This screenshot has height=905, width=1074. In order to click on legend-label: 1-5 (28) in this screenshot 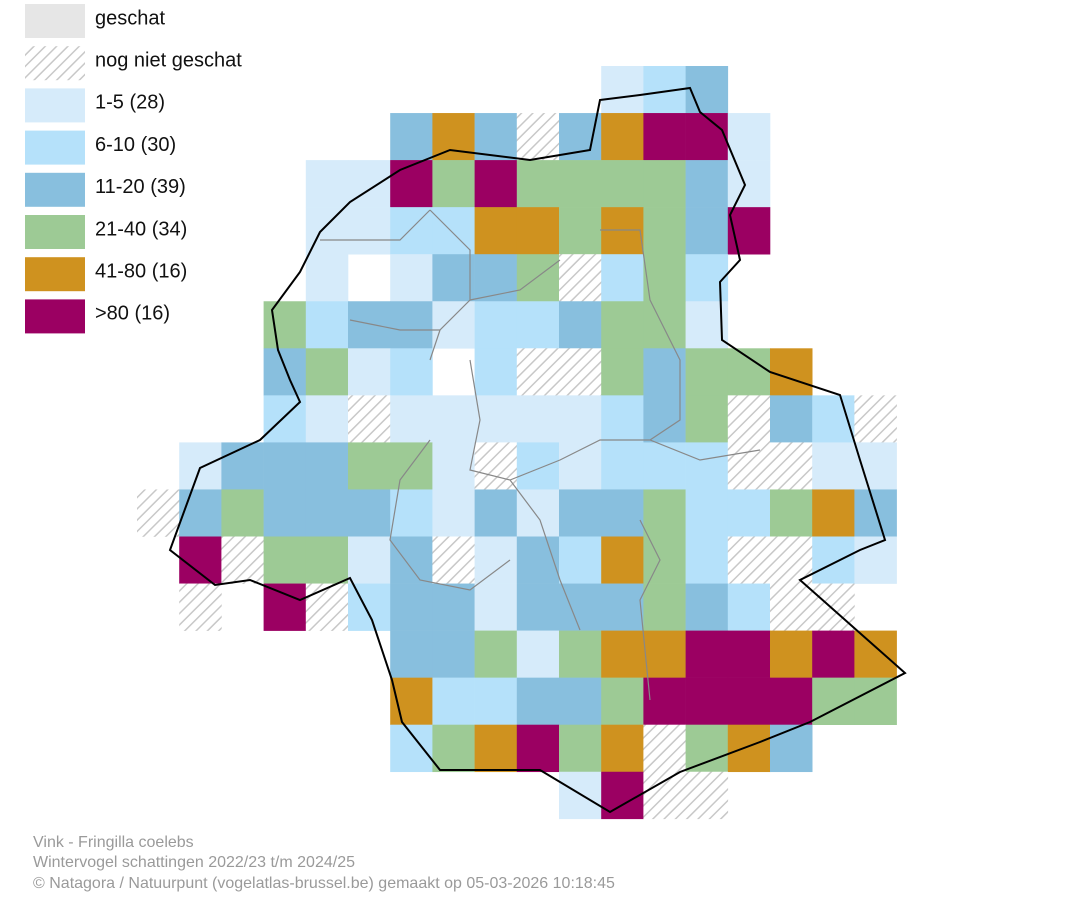, I will do `click(130, 103)`.